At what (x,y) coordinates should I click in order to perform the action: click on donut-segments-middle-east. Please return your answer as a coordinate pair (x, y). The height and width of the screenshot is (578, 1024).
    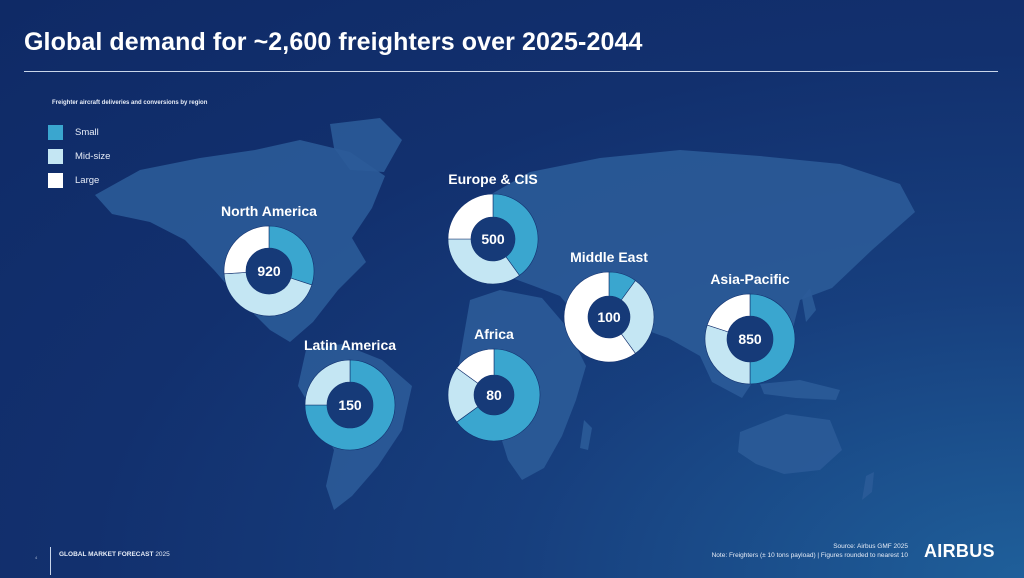
    Looking at the image, I should click on (609, 317).